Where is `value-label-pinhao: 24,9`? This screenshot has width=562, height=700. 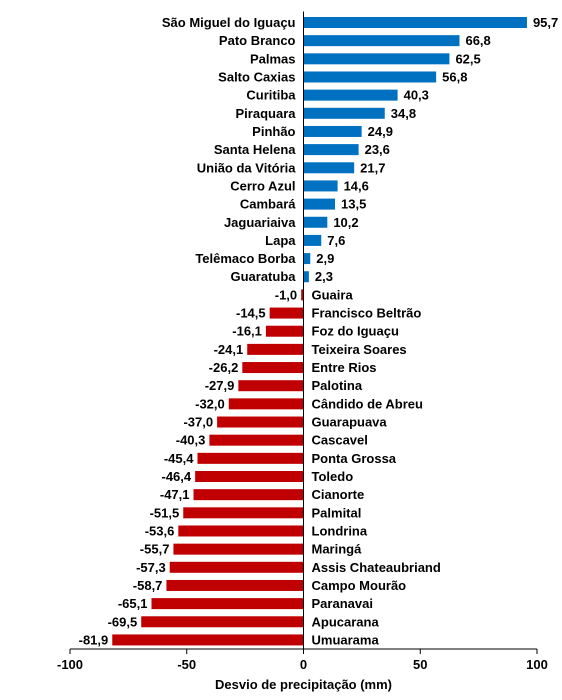 value-label-pinhao: 24,9 is located at coordinates (380, 131).